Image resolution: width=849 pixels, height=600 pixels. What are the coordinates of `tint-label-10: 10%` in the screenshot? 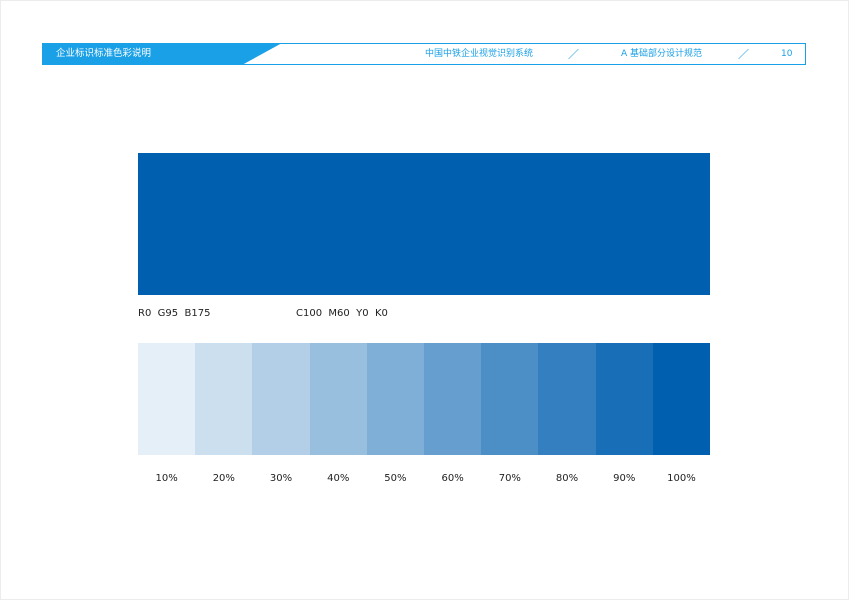 It's located at (166, 478).